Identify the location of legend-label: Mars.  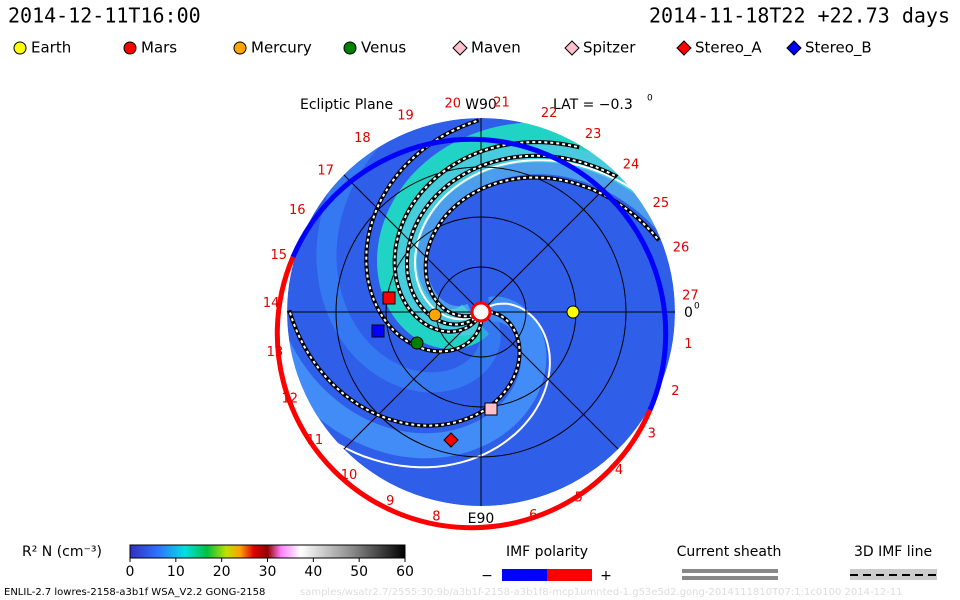
(159, 48).